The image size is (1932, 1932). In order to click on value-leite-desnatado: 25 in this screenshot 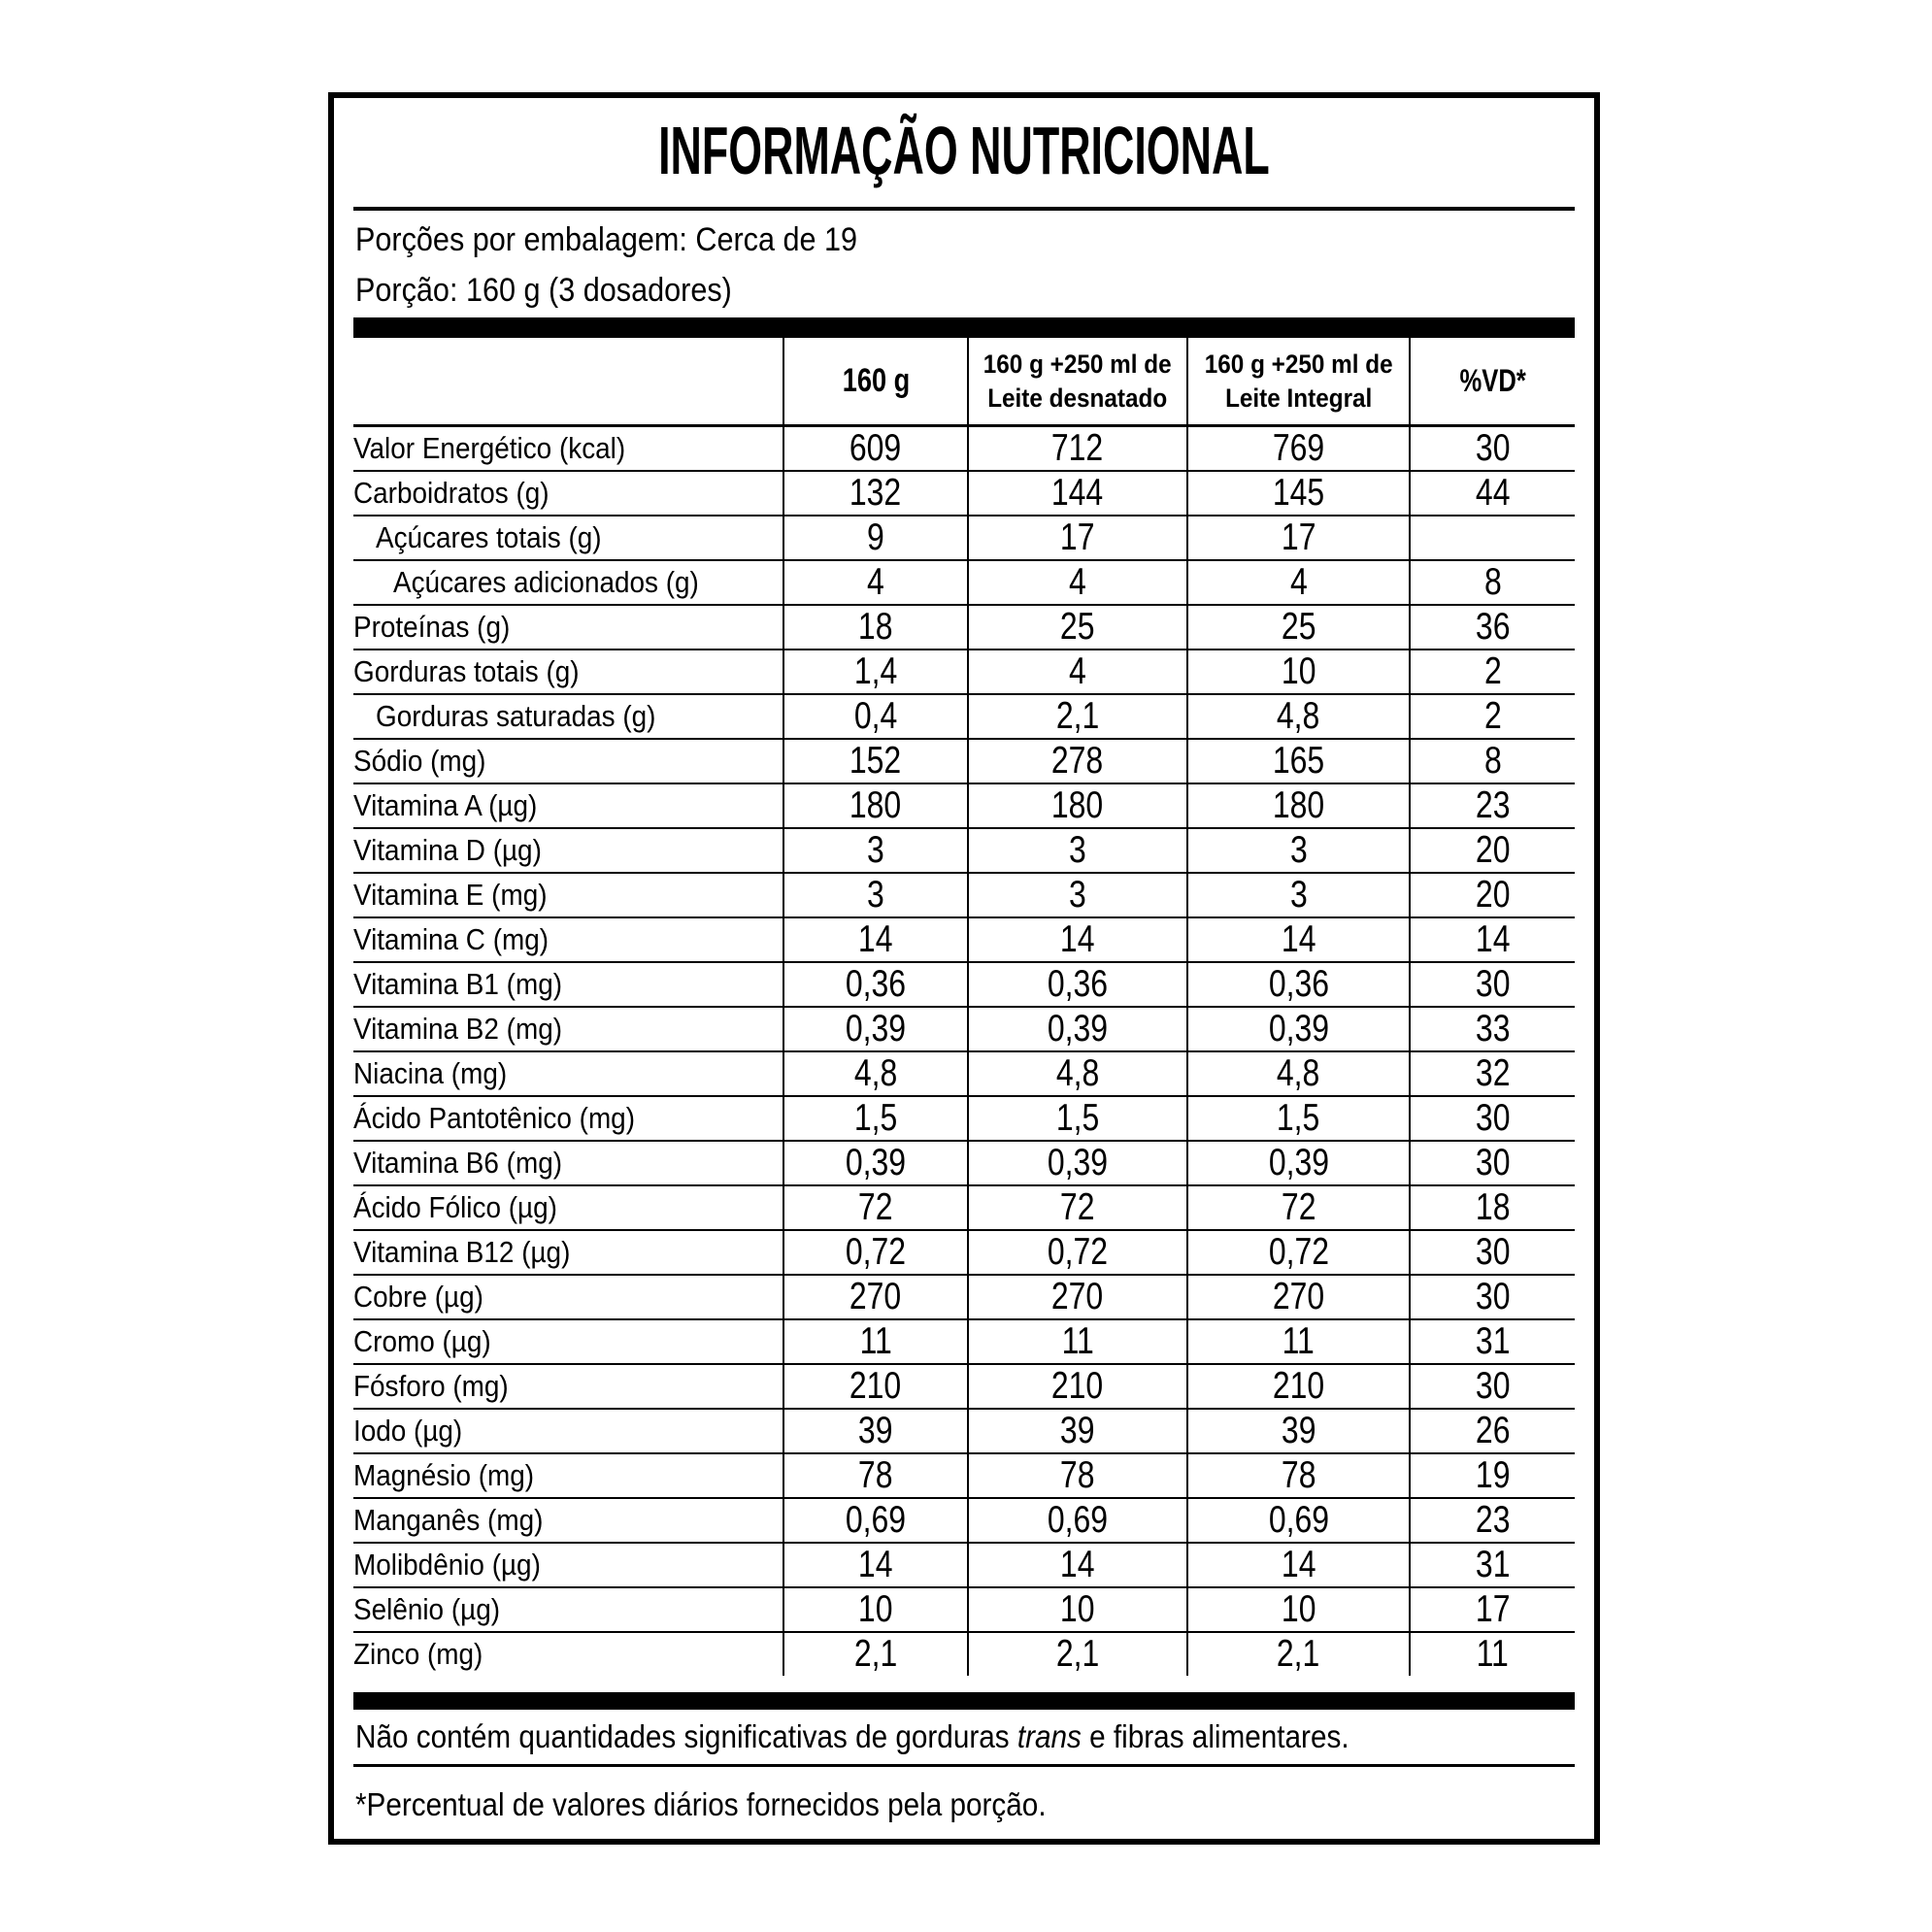, I will do `click(1077, 628)`.